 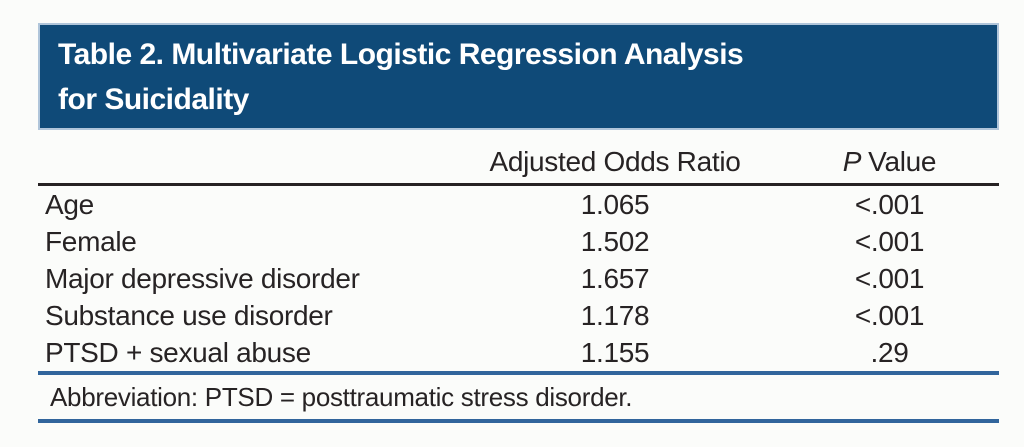 I want to click on row-label: PTSD + sexual abuse, so click(x=178, y=352).